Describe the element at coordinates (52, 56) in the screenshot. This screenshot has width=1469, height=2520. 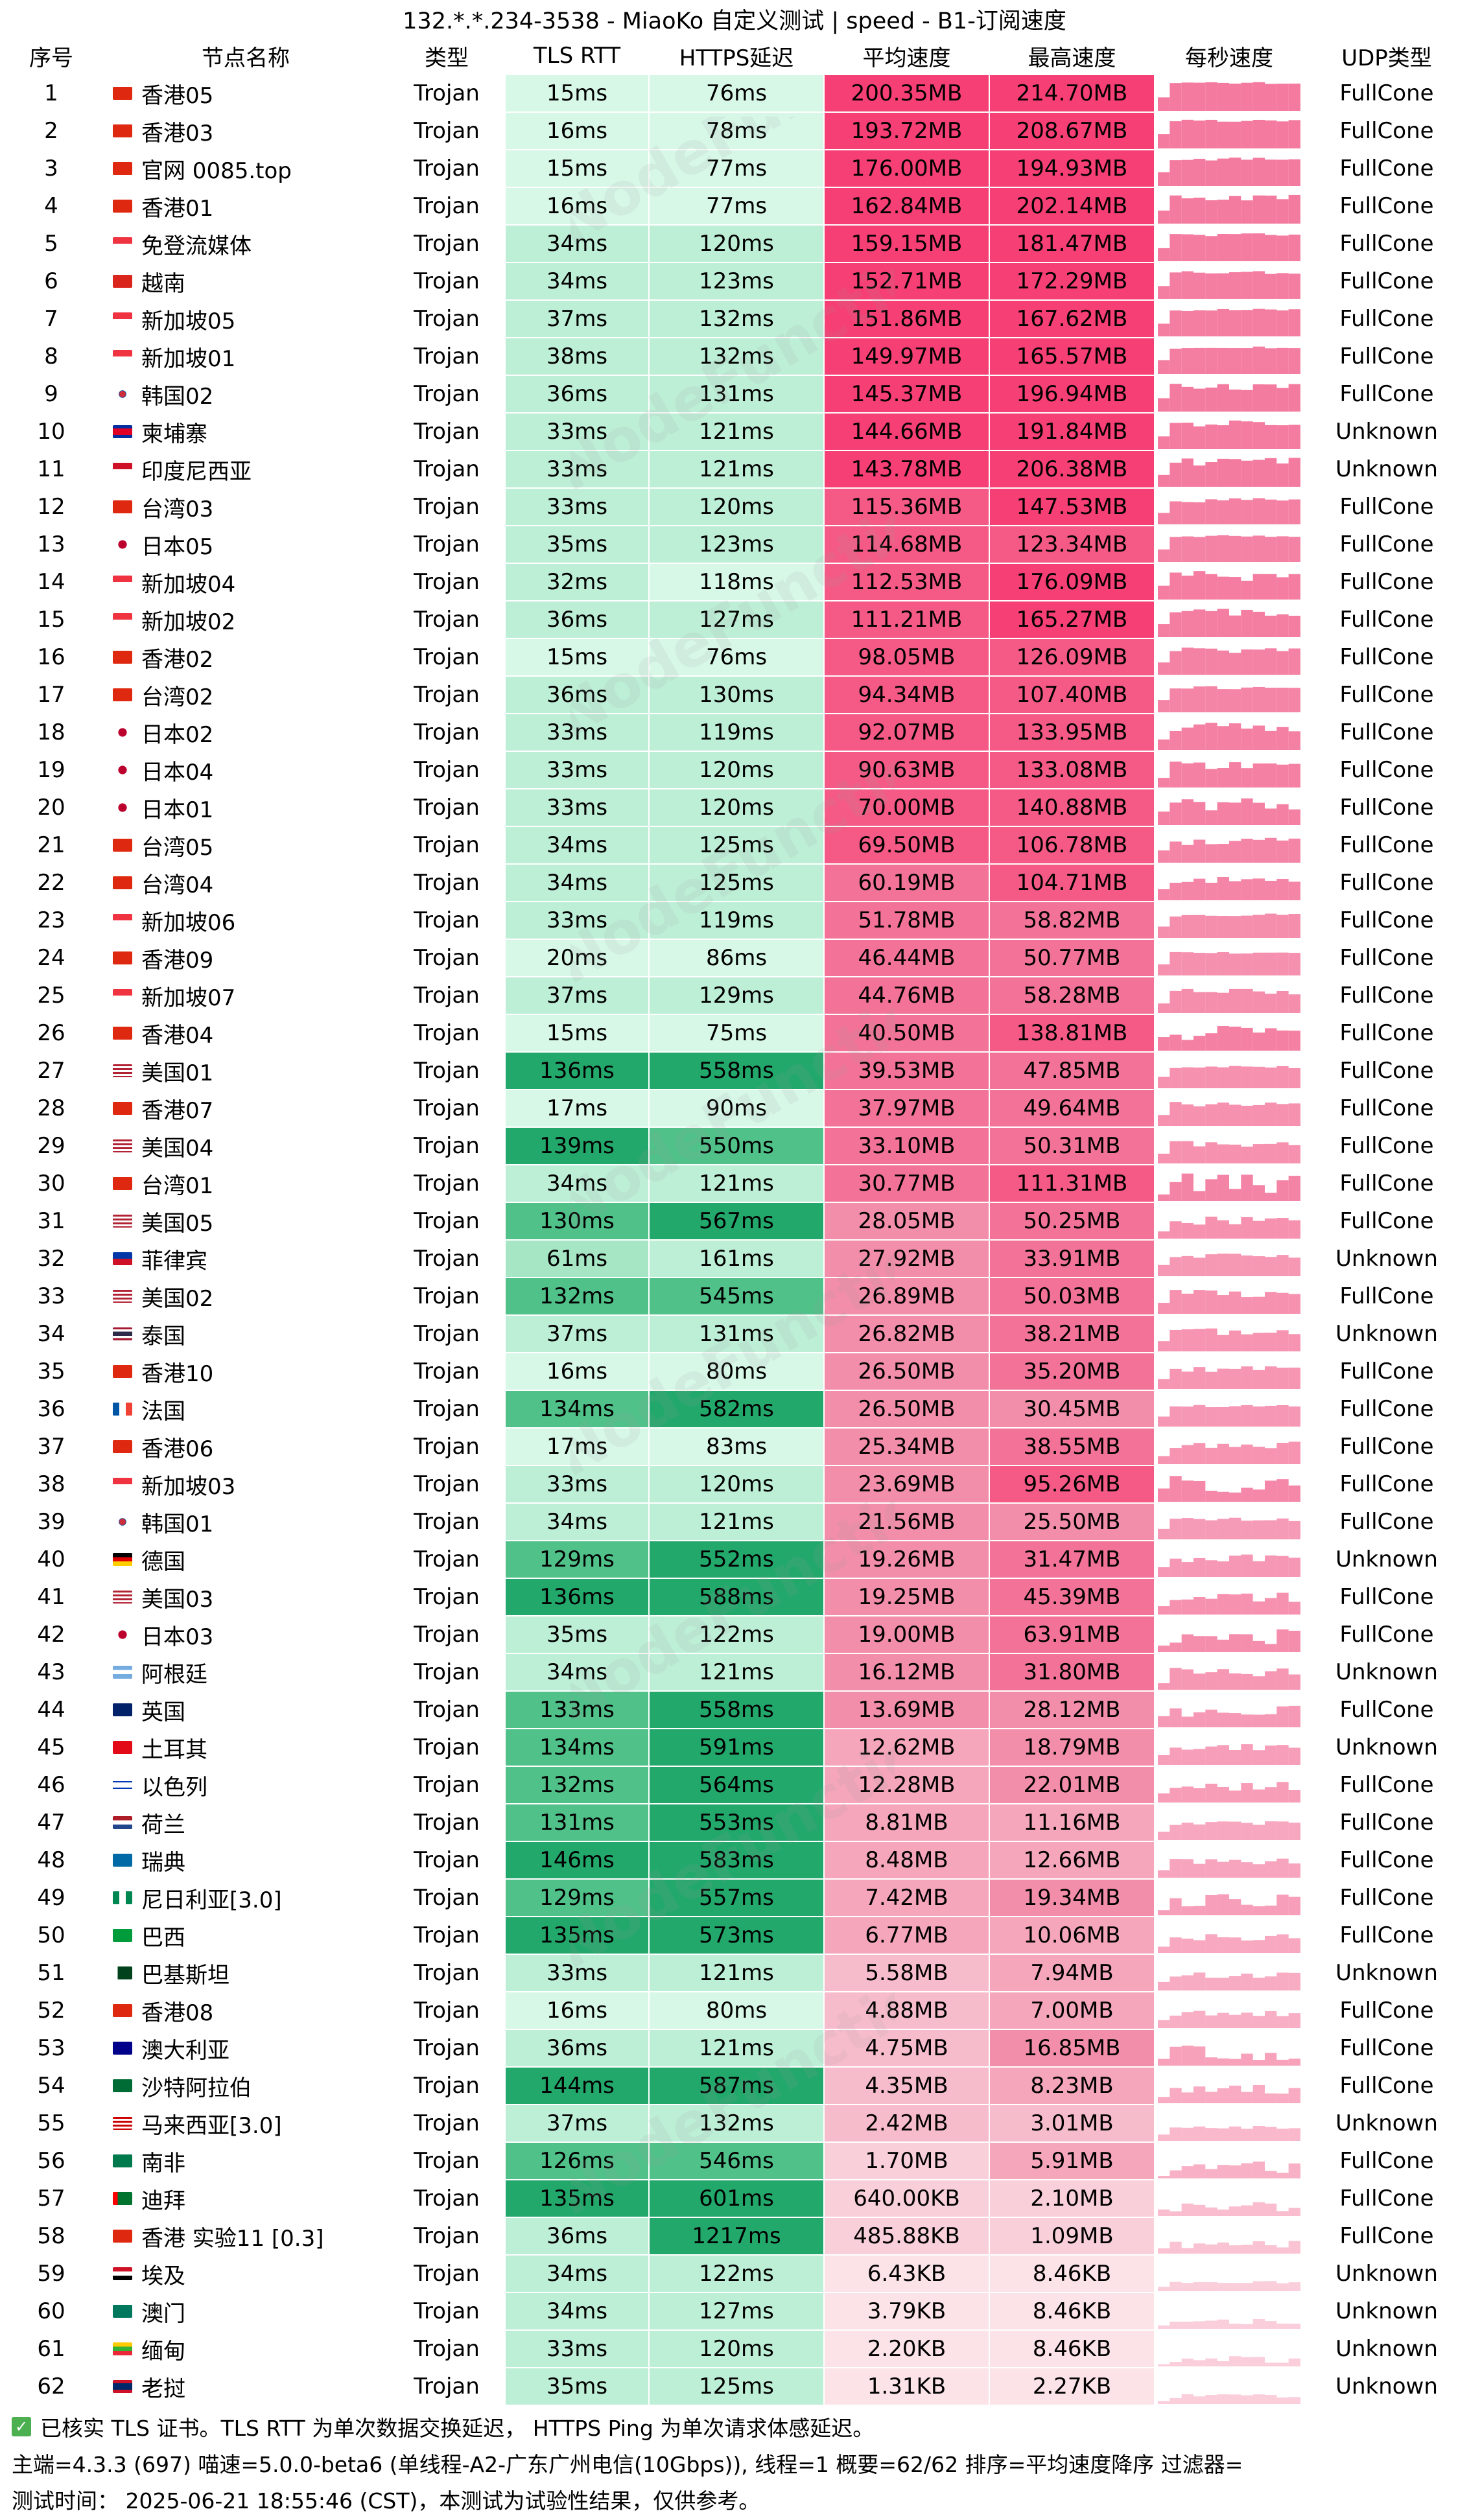
I see `header-index: 序号` at that location.